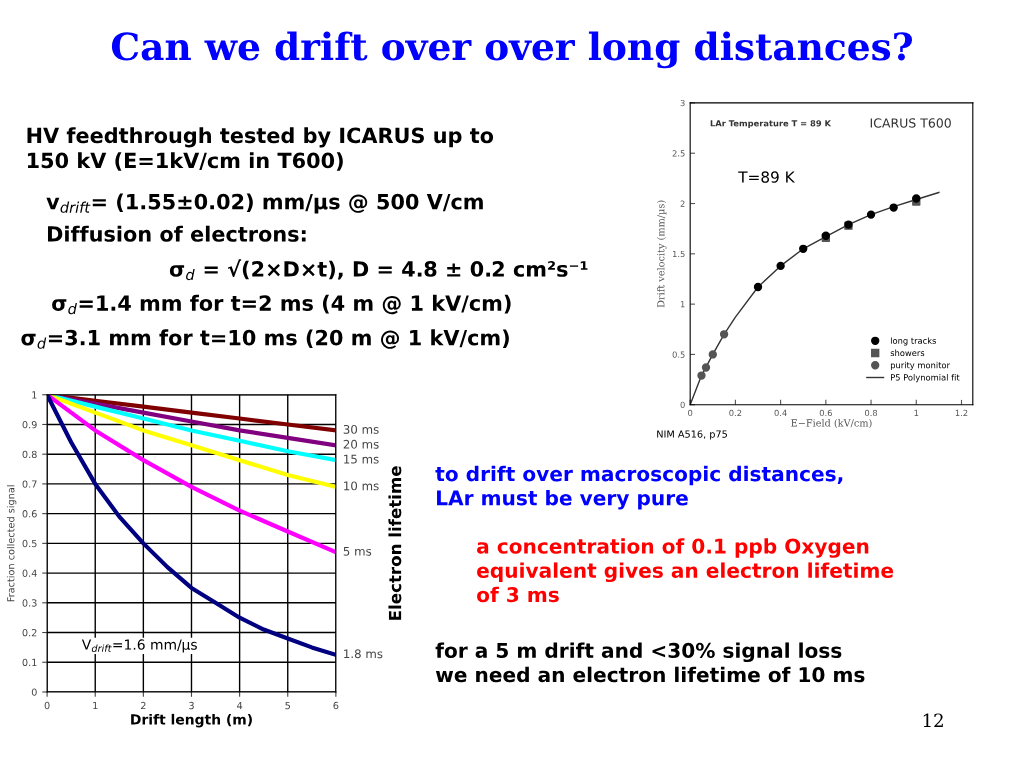 The width and height of the screenshot is (1024, 768). What do you see at coordinates (910, 123) in the screenshot?
I see `annotation: ICARUS T600` at bounding box center [910, 123].